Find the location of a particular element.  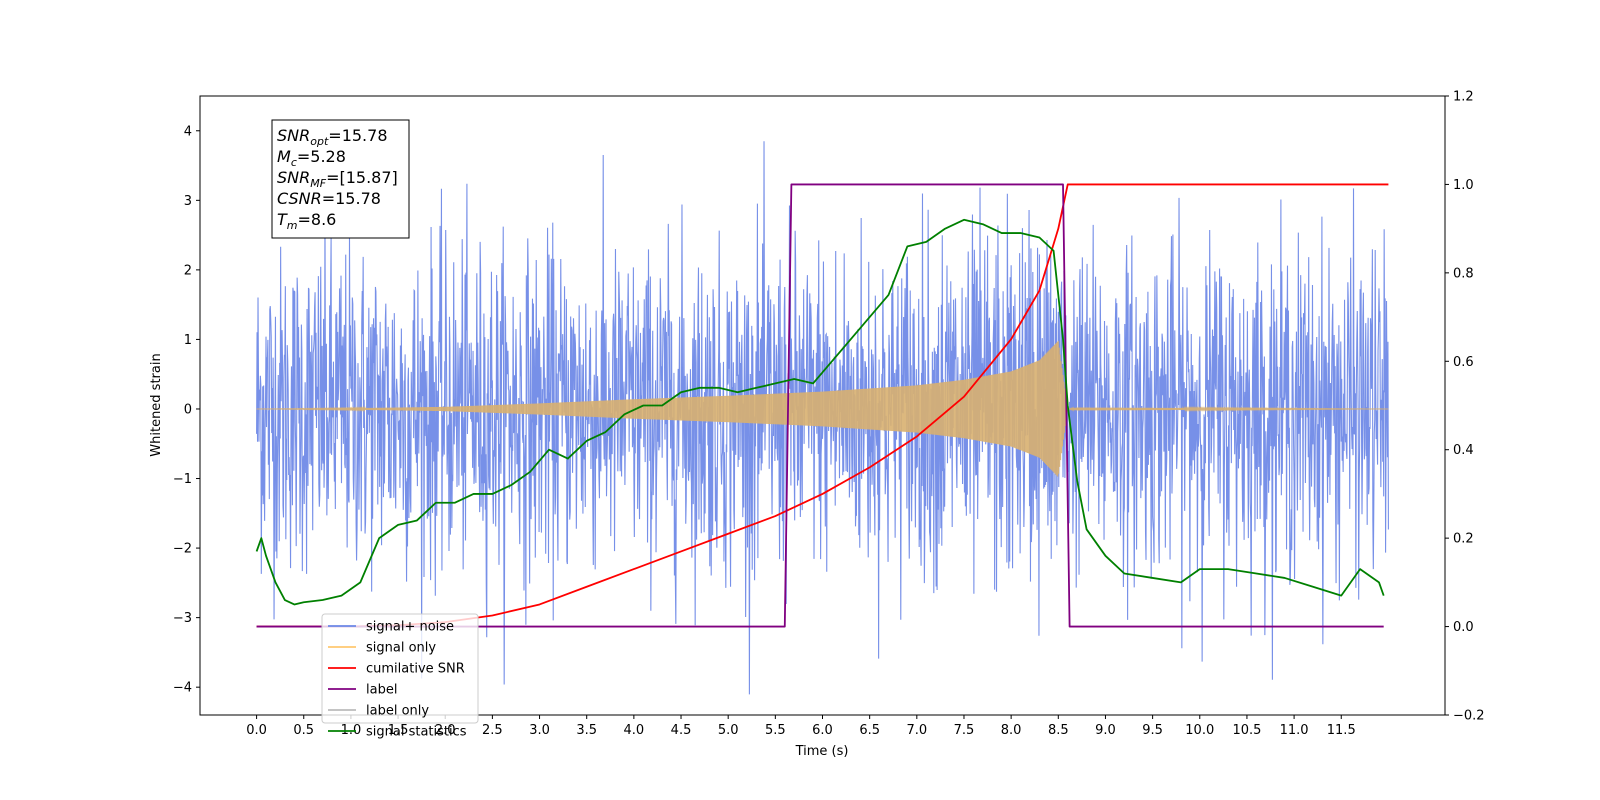

x-tick-label: 2.5 is located at coordinates (492, 730).